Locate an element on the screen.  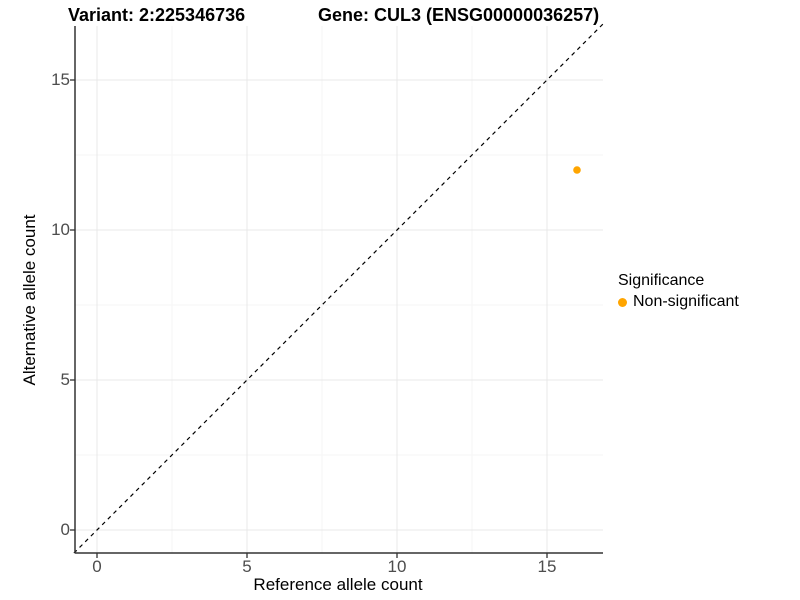
y-tick-label: 15 is located at coordinates (60, 79).